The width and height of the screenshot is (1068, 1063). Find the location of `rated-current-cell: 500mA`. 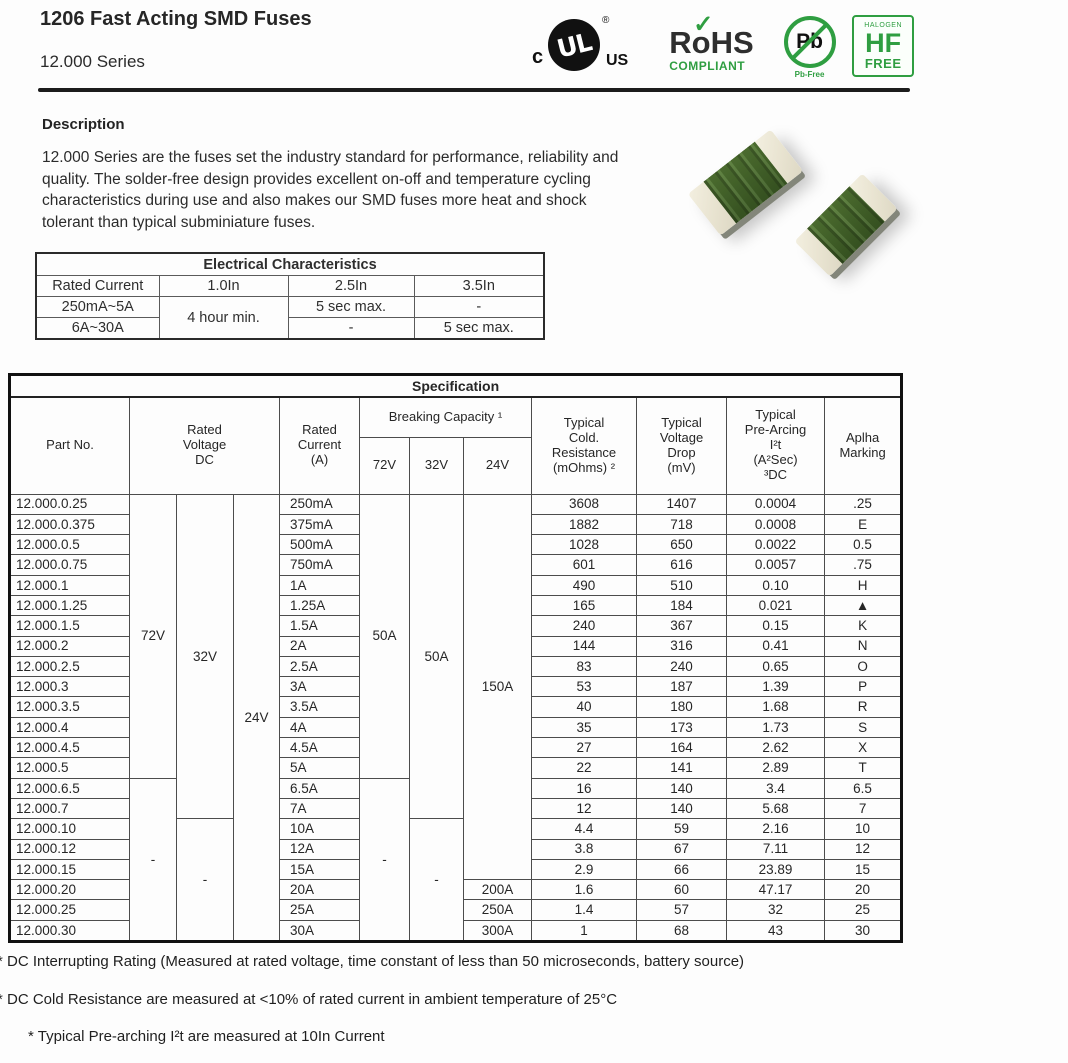

rated-current-cell: 500mA is located at coordinates (319, 545).